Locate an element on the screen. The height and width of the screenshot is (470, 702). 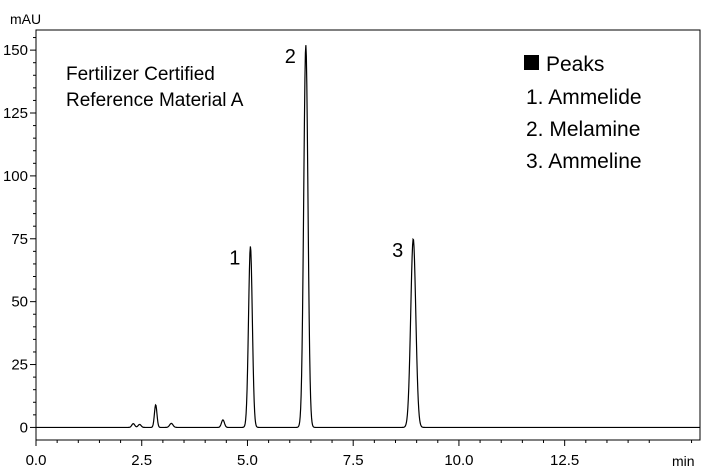
peak-label-3: 3 is located at coordinates (397, 251).